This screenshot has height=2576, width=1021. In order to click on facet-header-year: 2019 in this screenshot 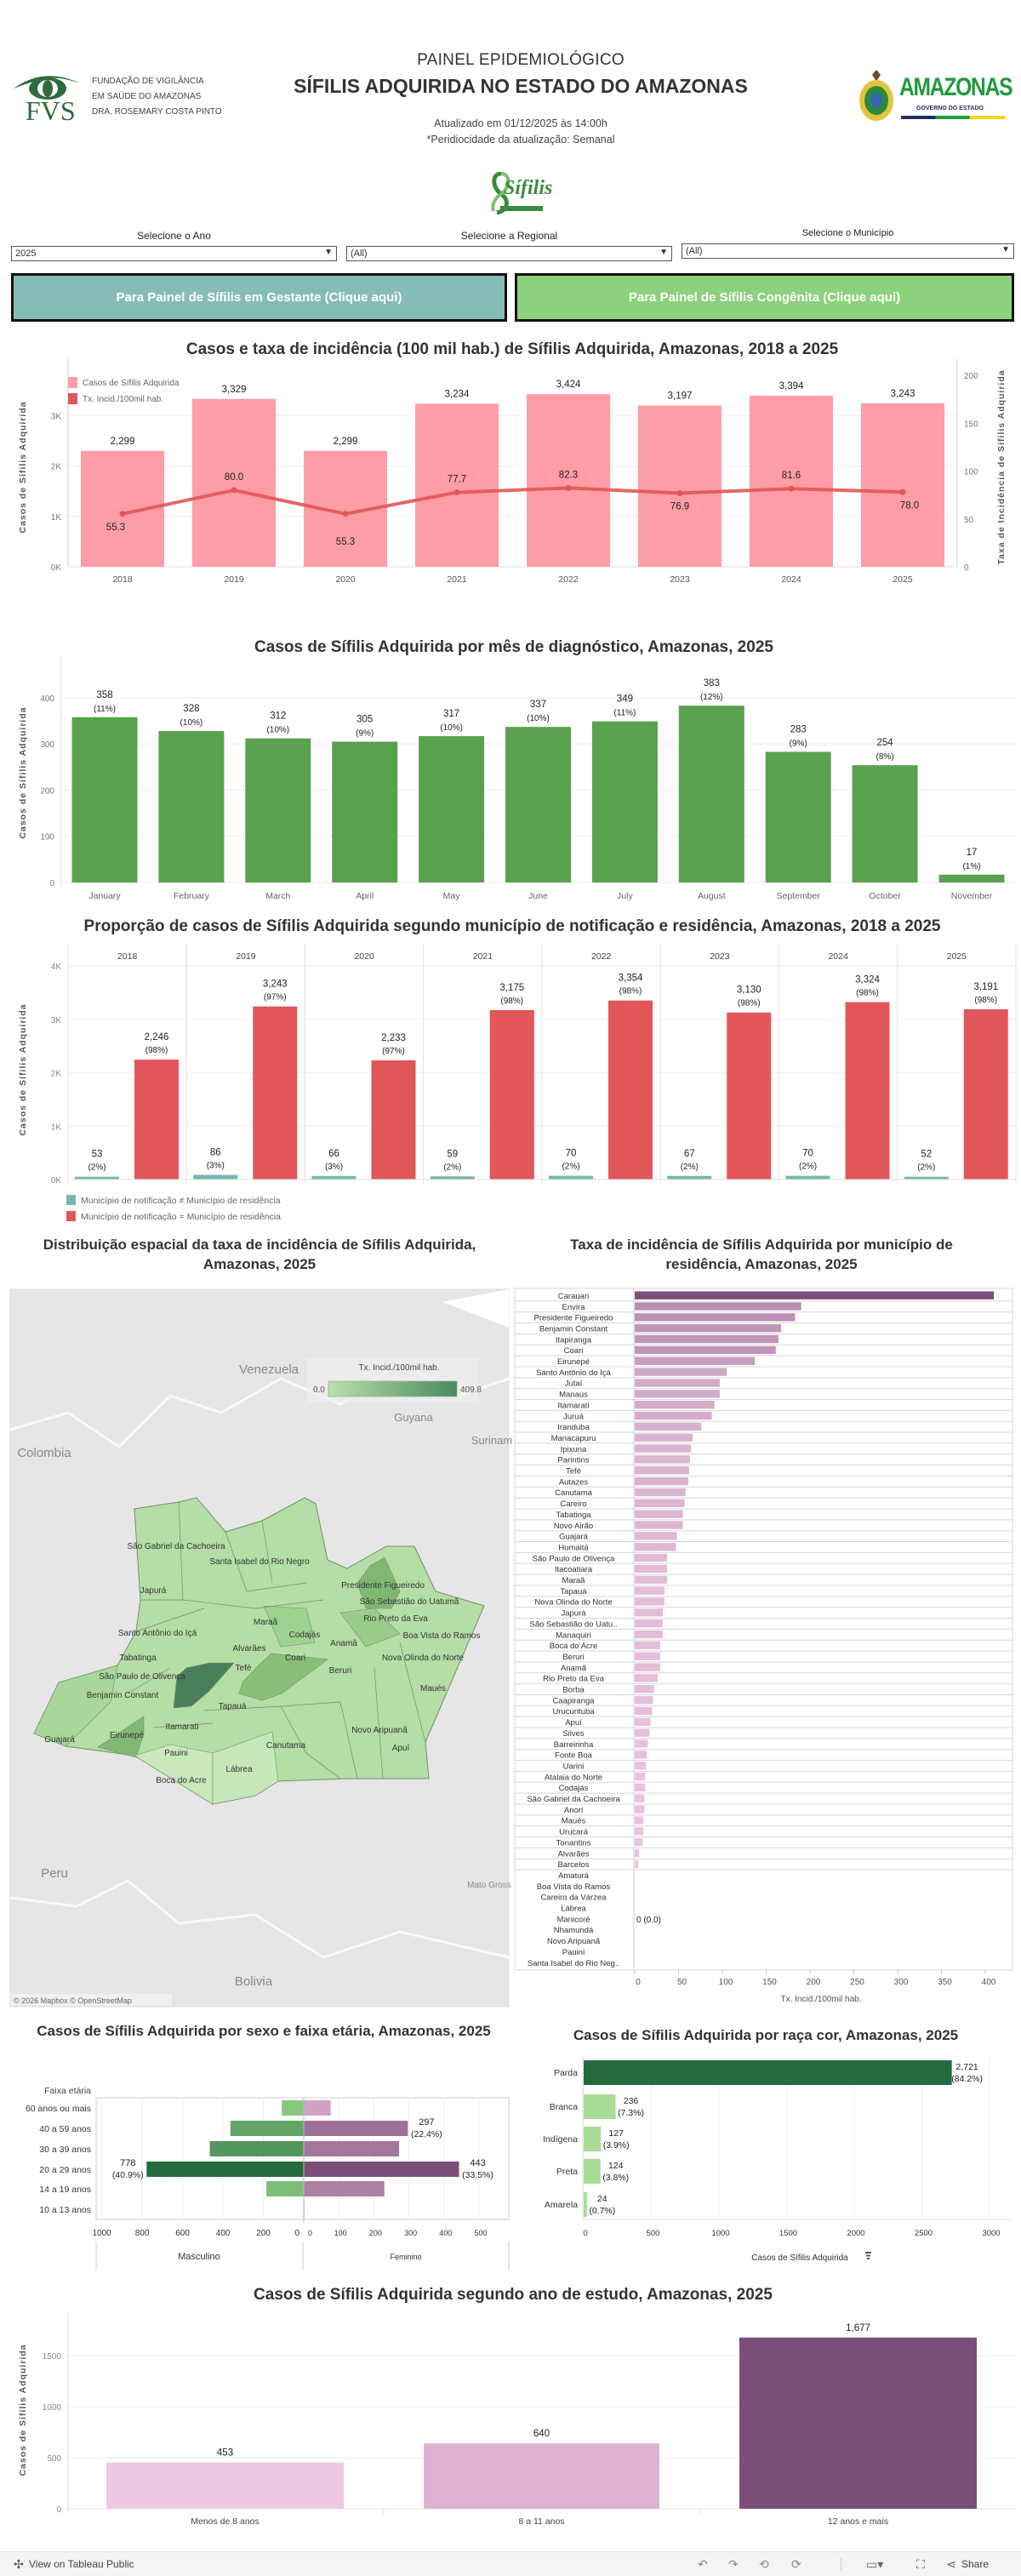, I will do `click(246, 956)`.